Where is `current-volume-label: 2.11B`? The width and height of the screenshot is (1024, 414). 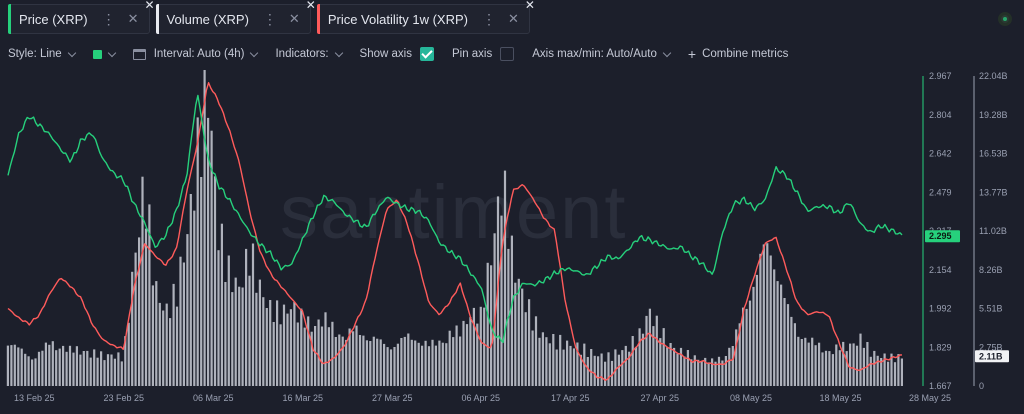
current-volume-label: 2.11B is located at coordinates (991, 356).